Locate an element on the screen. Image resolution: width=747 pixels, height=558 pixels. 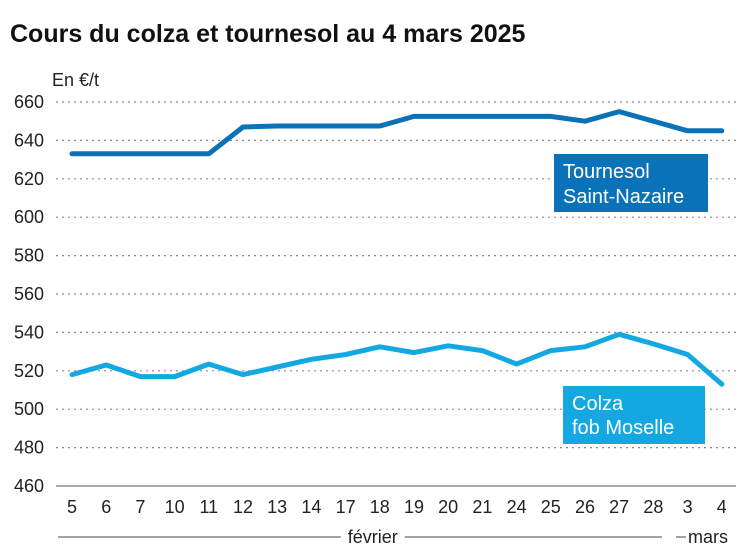
legend-tournesol-box is located at coordinates (631, 183).